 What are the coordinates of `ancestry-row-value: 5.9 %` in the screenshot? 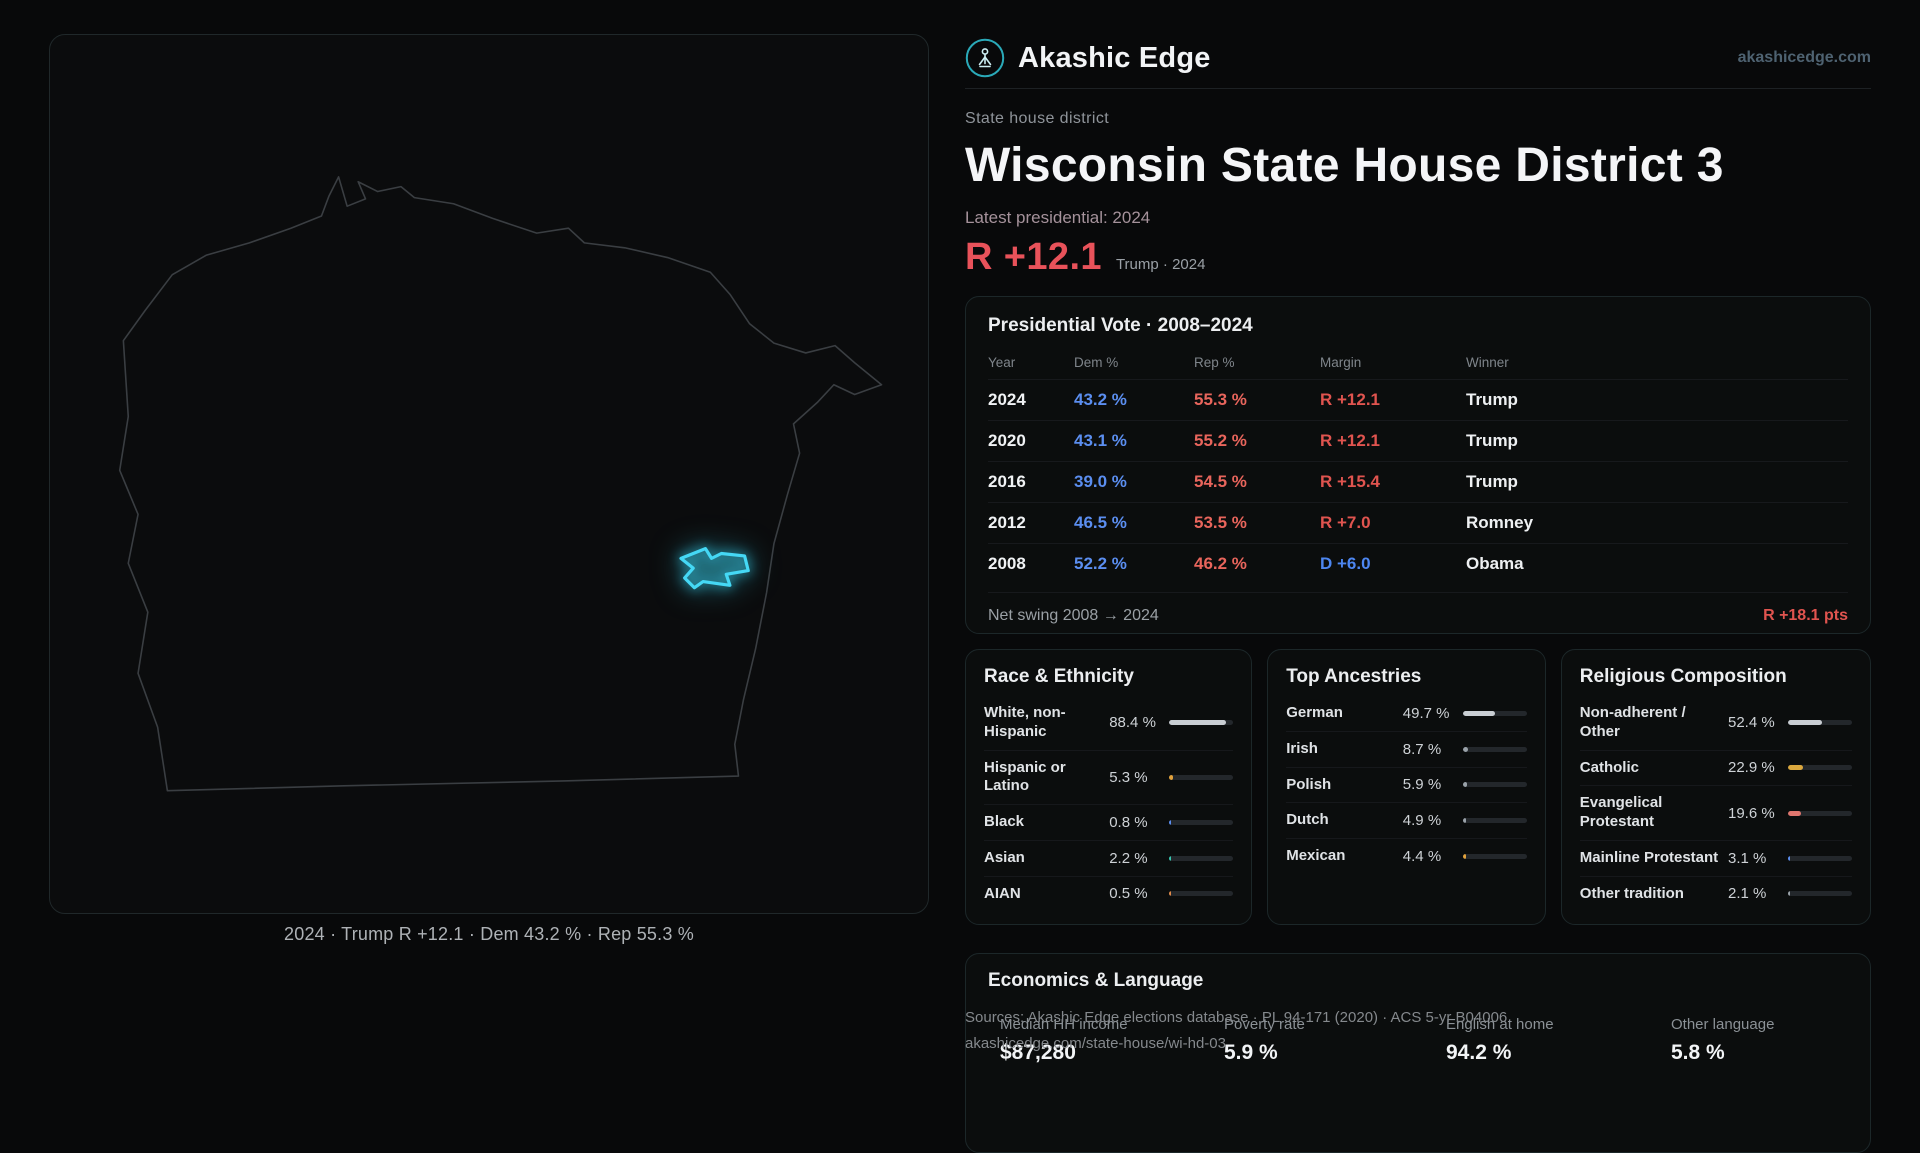 It's located at (1422, 785).